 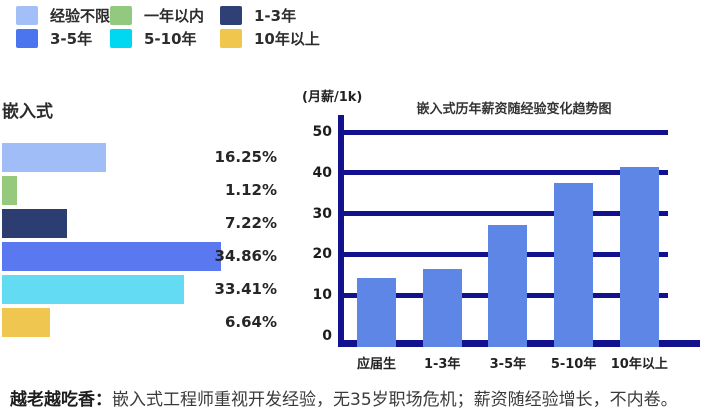 What do you see at coordinates (250, 322) in the screenshot?
I see `percent-label: 6.64%` at bounding box center [250, 322].